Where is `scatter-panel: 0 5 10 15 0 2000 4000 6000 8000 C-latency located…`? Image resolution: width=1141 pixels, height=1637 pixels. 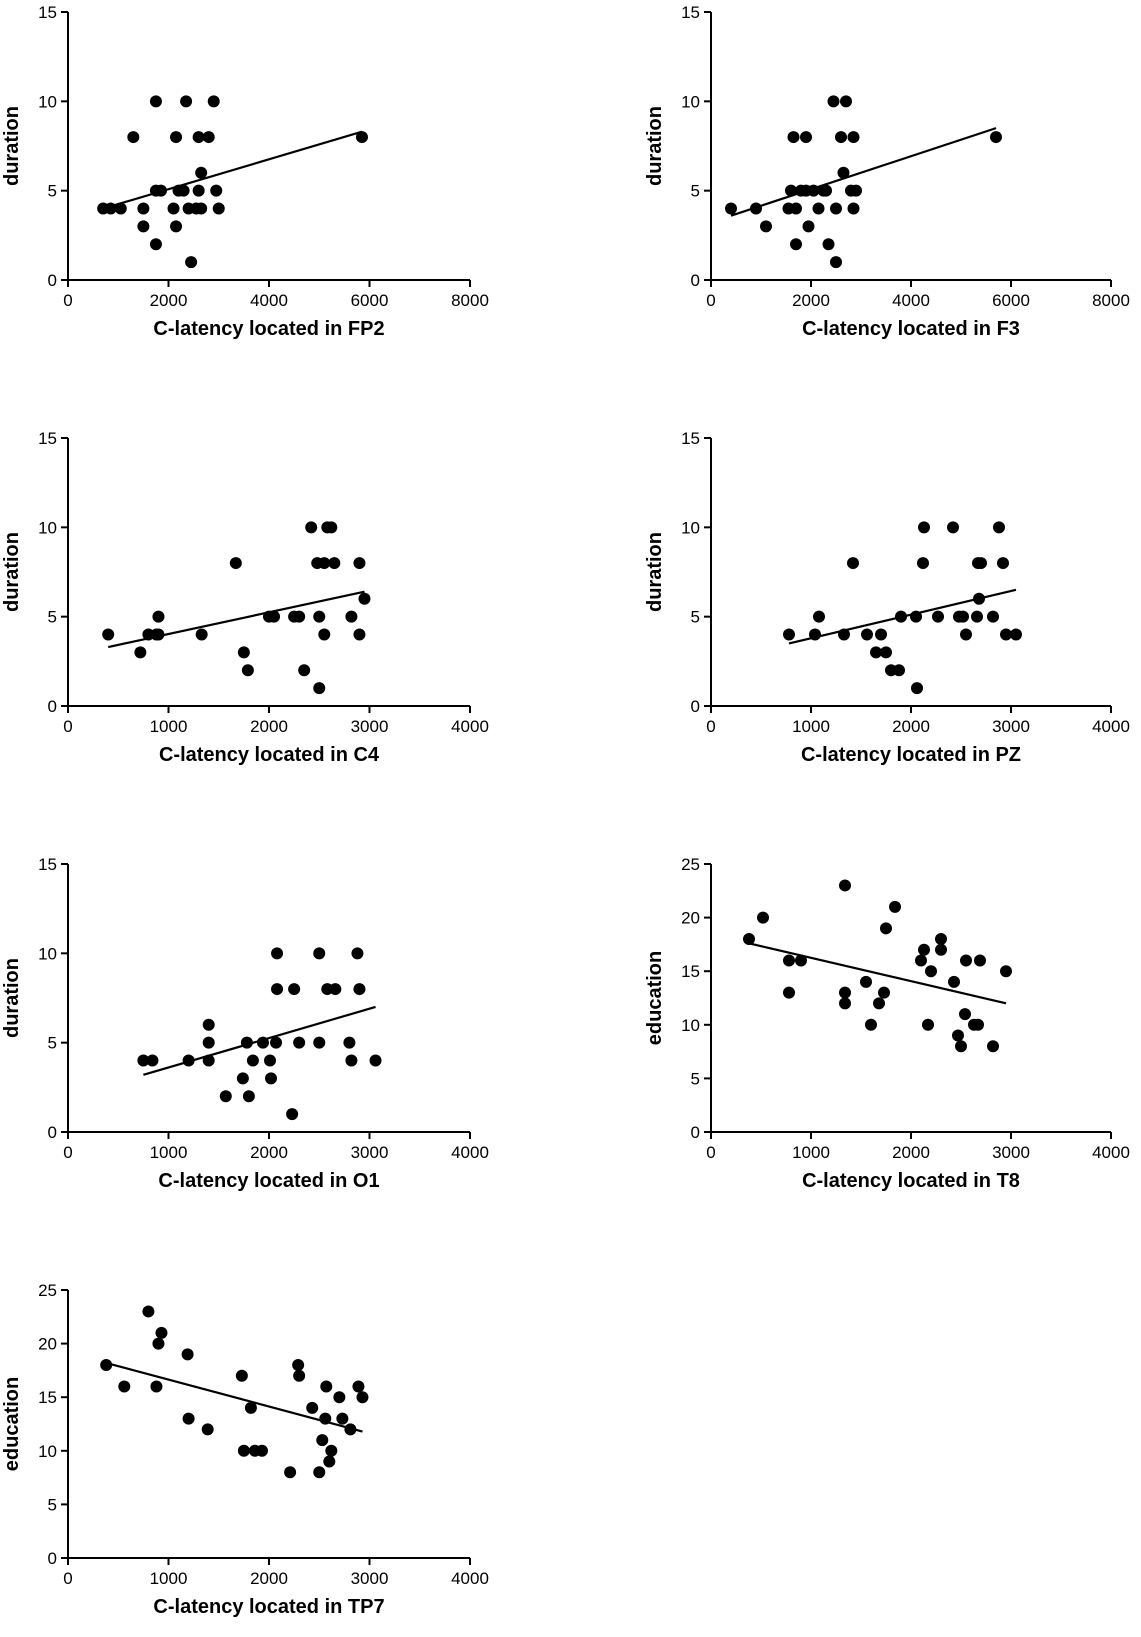 scatter-panel: 0 5 10 15 0 2000 4000 6000 8000 C-latency located… is located at coordinates (245, 171).